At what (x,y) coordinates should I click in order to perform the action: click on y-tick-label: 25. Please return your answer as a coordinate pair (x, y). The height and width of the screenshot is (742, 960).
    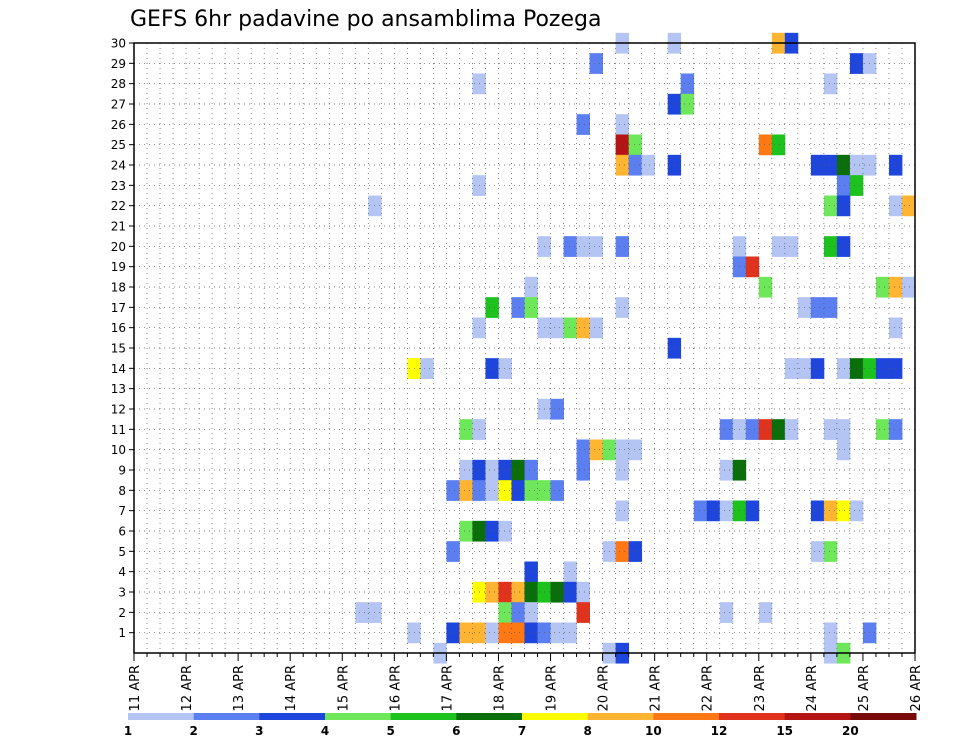
    Looking at the image, I should click on (118, 145).